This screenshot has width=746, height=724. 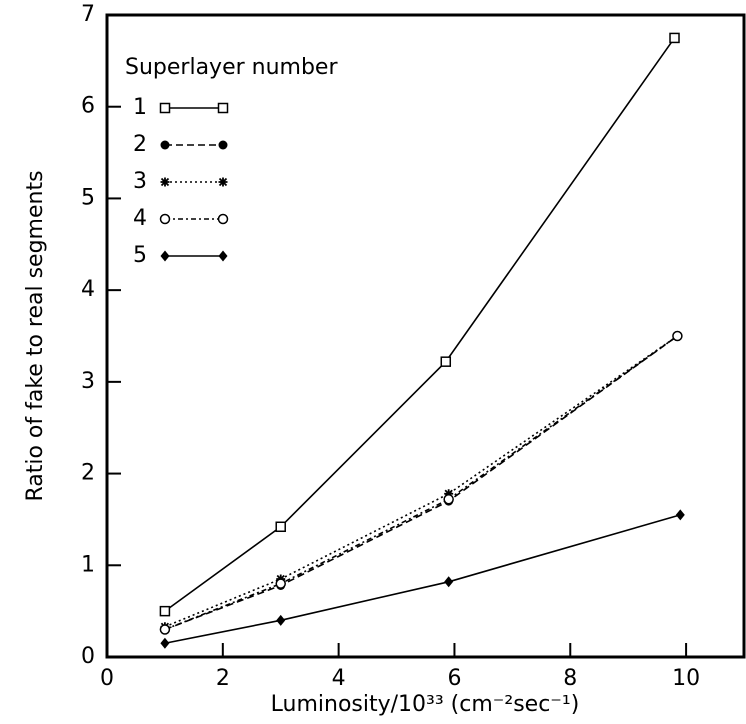 I want to click on x-tick-label: 4, so click(x=339, y=678).